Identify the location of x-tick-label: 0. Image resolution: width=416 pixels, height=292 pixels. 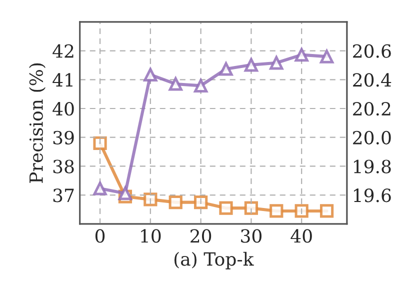
(100, 236).